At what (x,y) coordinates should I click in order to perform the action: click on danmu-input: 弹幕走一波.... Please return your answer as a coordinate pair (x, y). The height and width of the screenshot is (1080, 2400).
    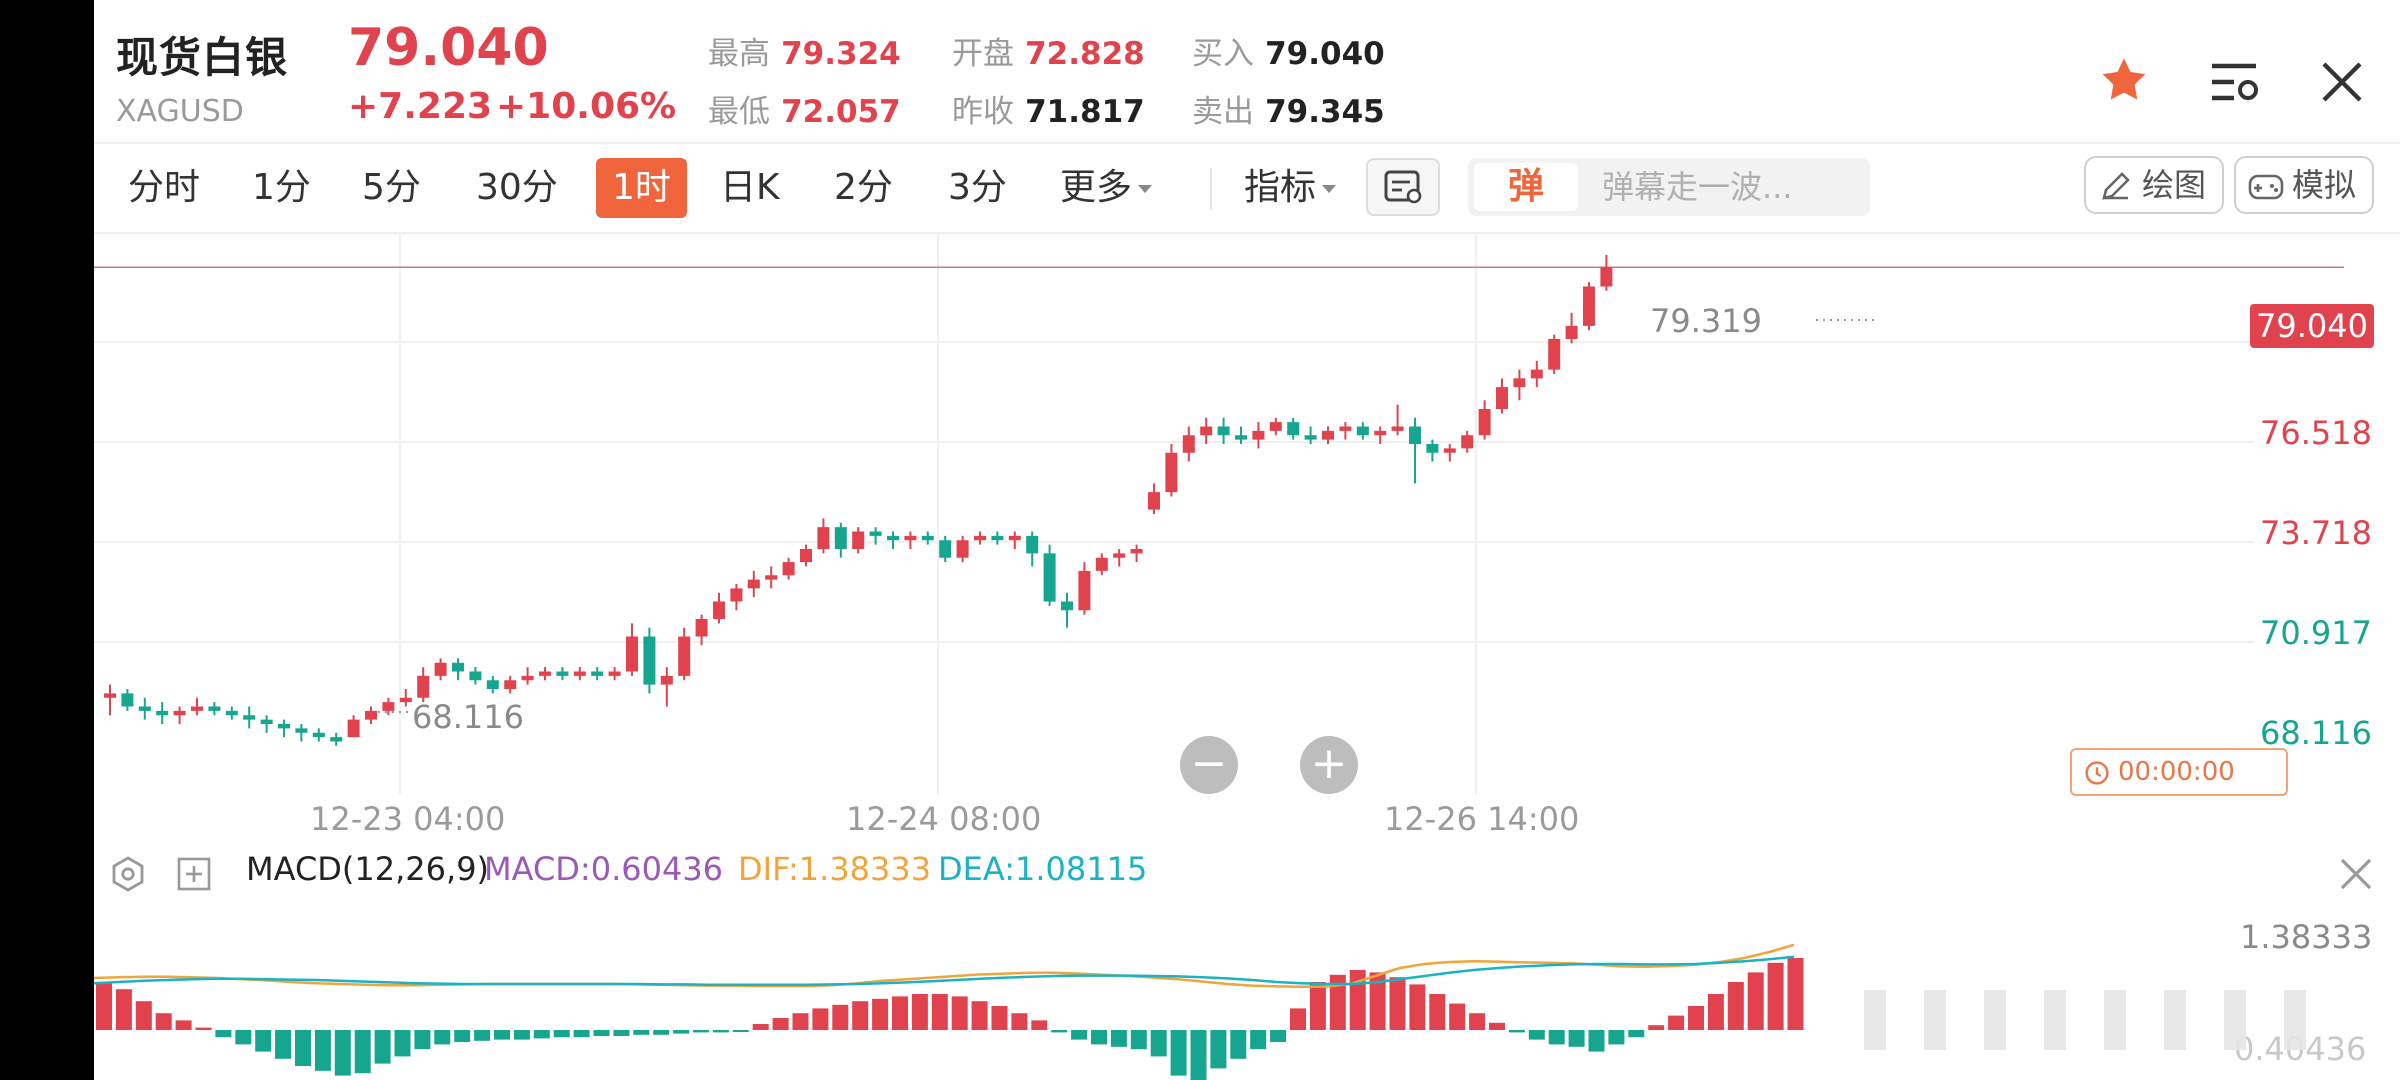
    Looking at the image, I should click on (1697, 187).